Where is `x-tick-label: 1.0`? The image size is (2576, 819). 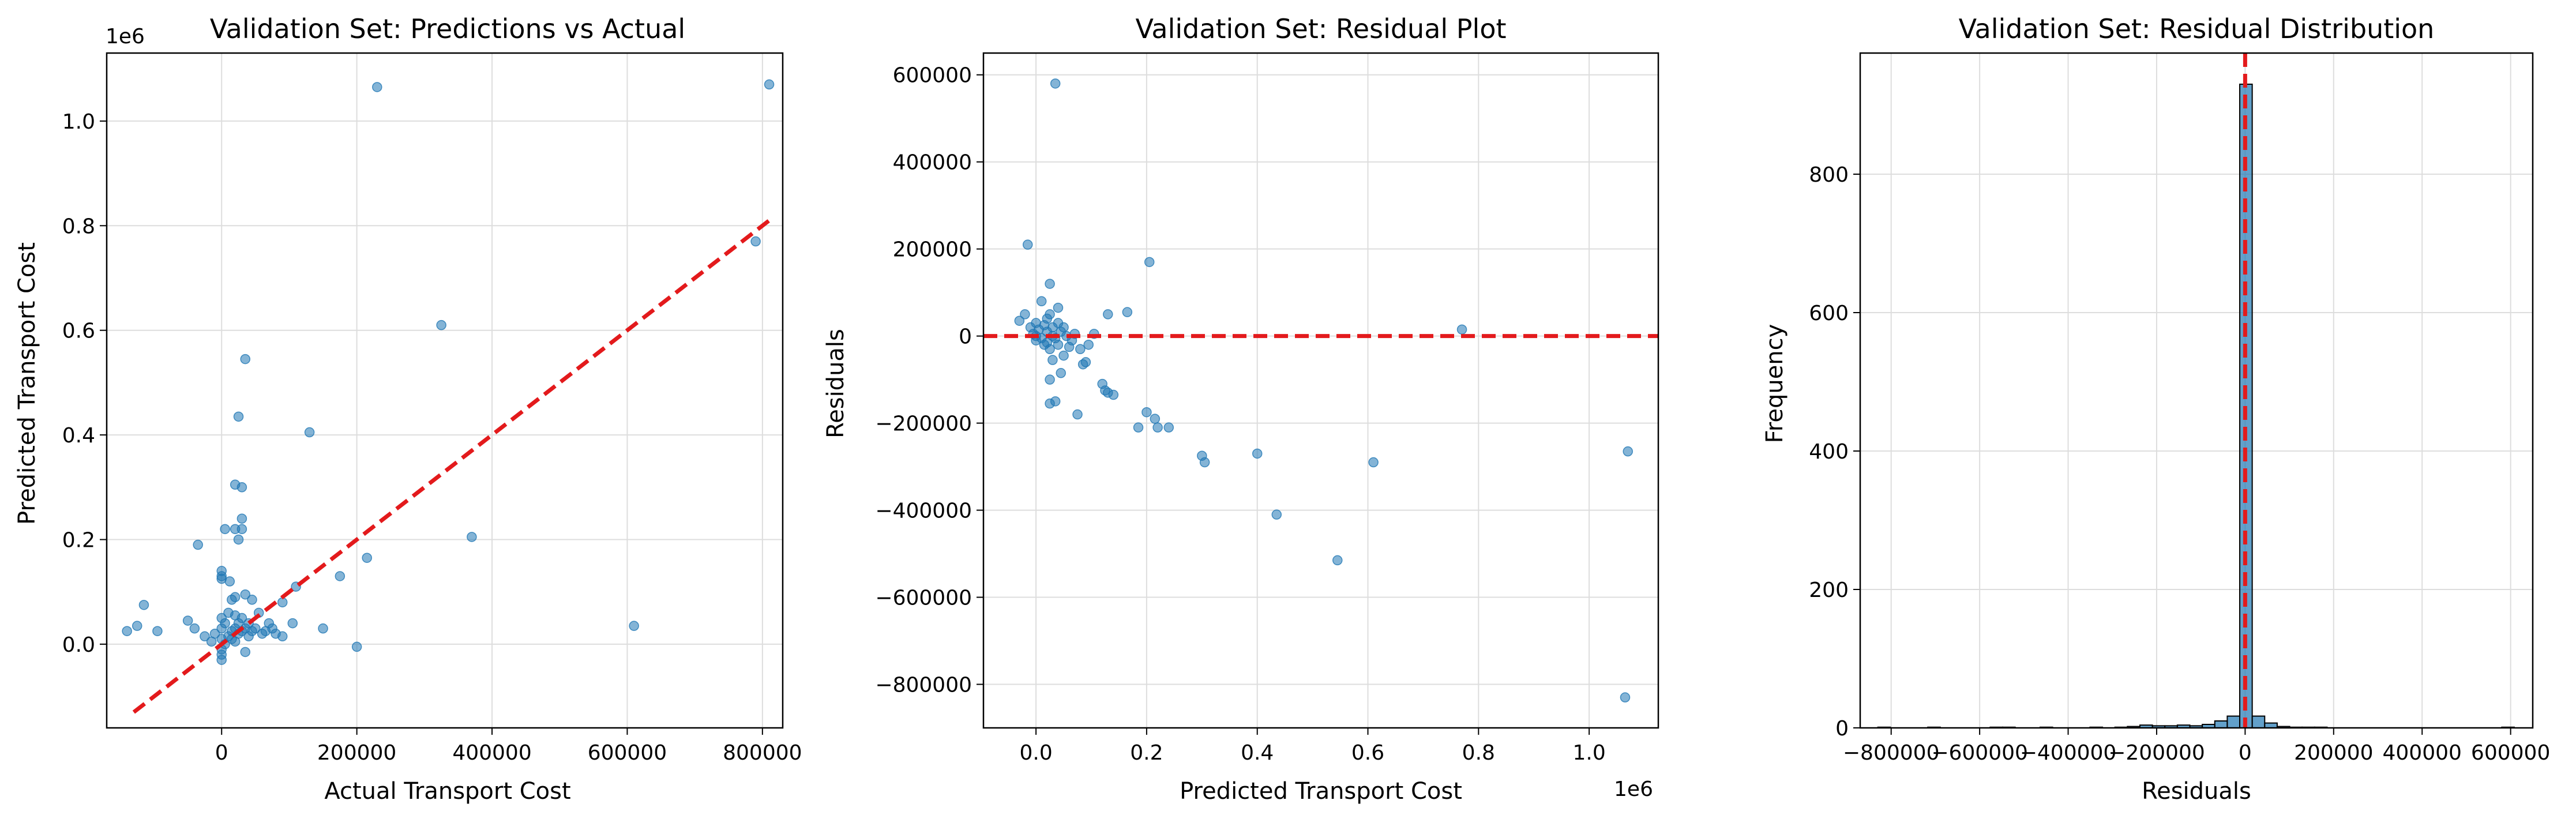
x-tick-label: 1.0 is located at coordinates (1588, 753).